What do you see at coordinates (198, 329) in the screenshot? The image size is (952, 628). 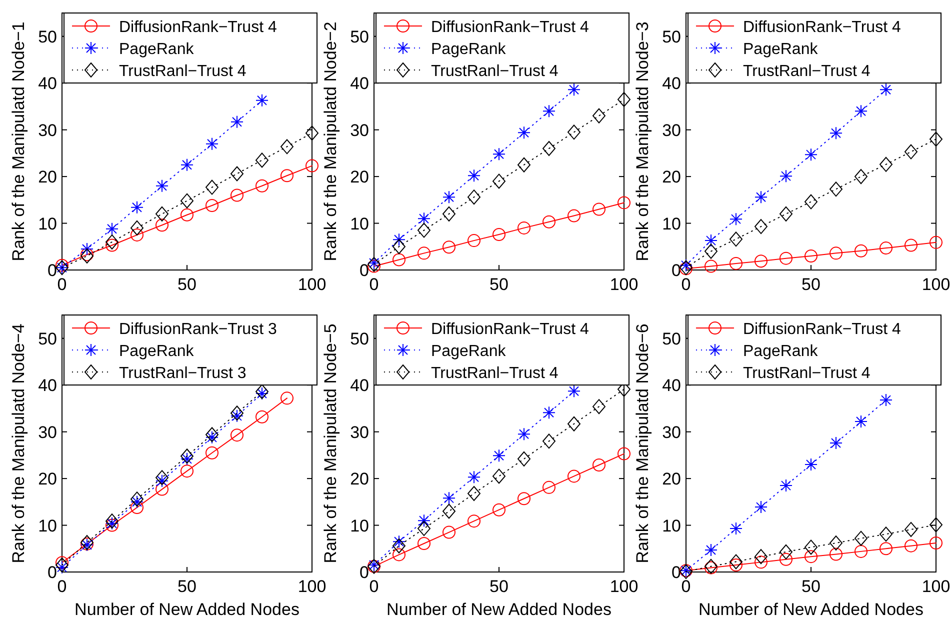 I see `legend-label: DiffusionRank−Trust 3` at bounding box center [198, 329].